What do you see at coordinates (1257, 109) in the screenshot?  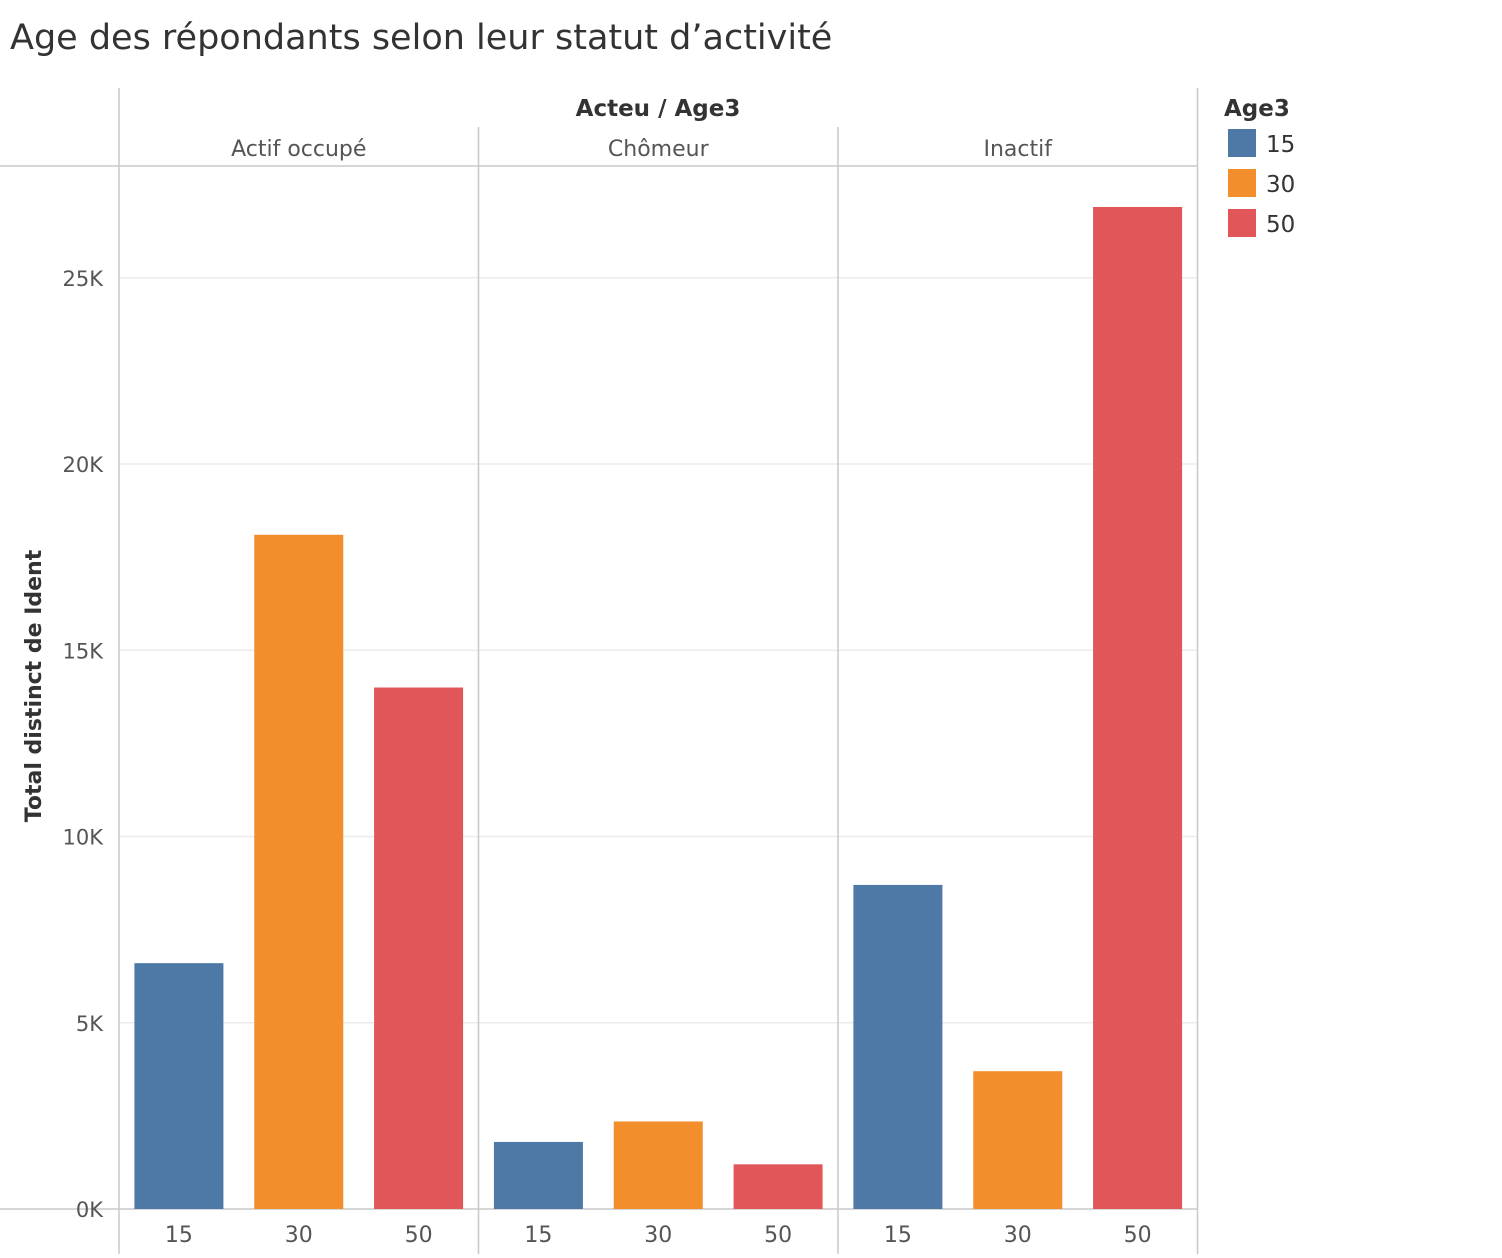 I see `legend-title: Age3` at bounding box center [1257, 109].